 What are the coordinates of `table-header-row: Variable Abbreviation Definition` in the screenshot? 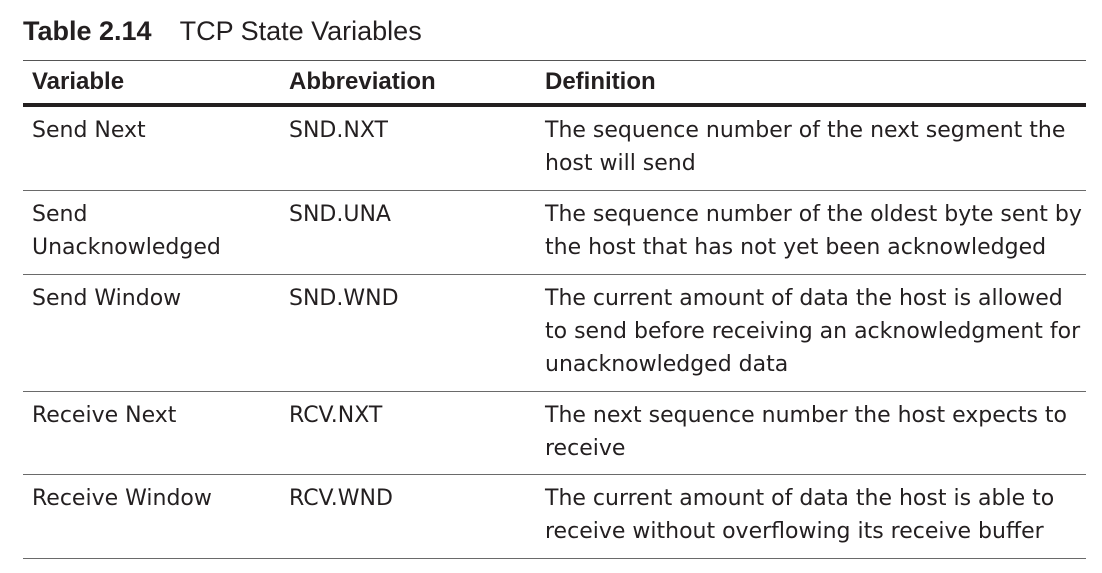 It's located at (554, 84).